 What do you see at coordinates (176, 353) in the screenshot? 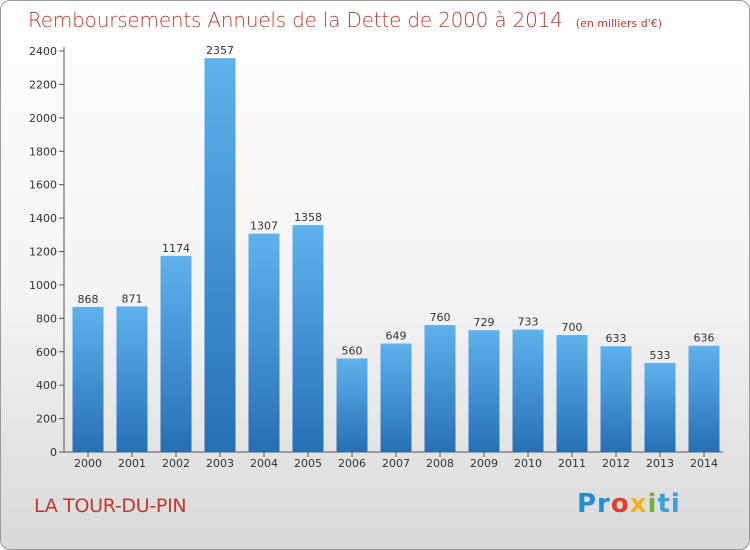
I see `bar-2002` at bounding box center [176, 353].